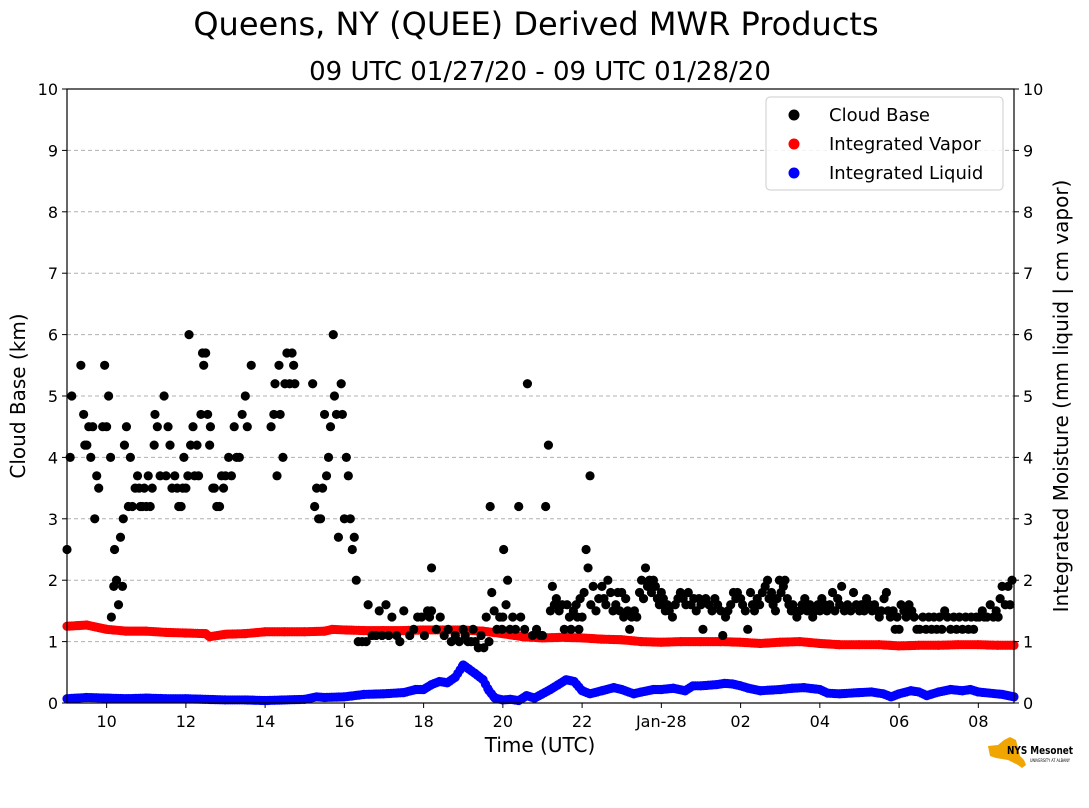 This screenshot has height=808, width=1089. What do you see at coordinates (1028, 396) in the screenshot?
I see `y-tick-label-right: 5` at bounding box center [1028, 396].